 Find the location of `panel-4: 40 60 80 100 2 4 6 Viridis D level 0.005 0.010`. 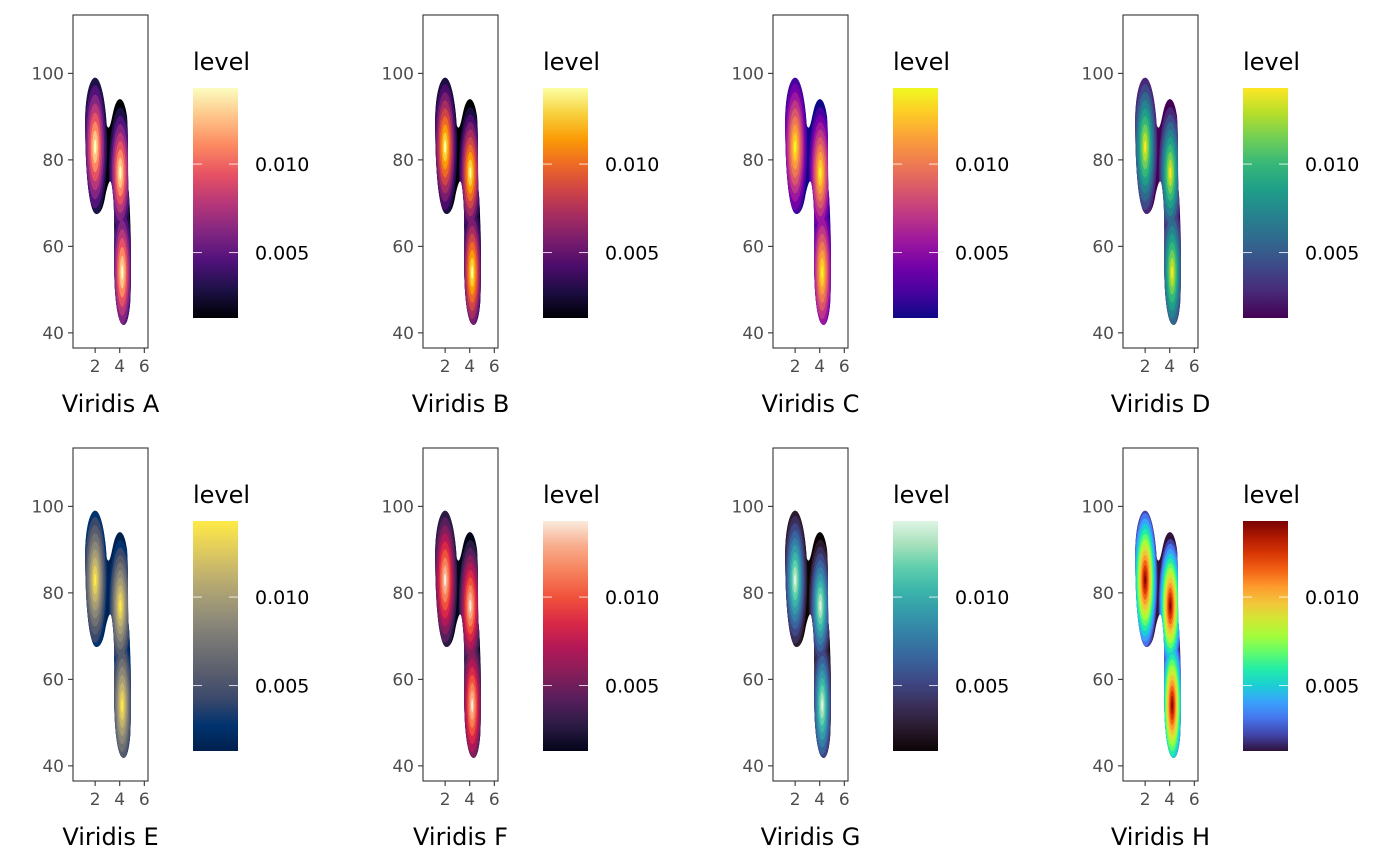

panel-4: 40 60 80 100 2 4 6 Viridis D level 0.005 0.010 is located at coordinates (1220, 216).